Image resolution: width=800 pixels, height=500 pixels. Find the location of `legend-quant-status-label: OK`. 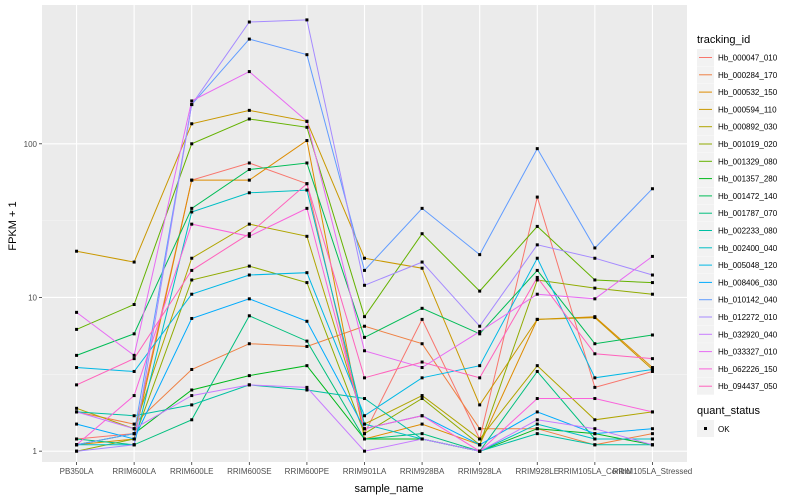

legend-quant-status-label: OK is located at coordinates (724, 429).